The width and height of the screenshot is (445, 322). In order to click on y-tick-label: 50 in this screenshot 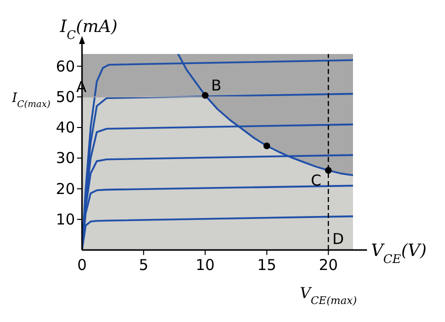, I will do `click(65, 97)`.